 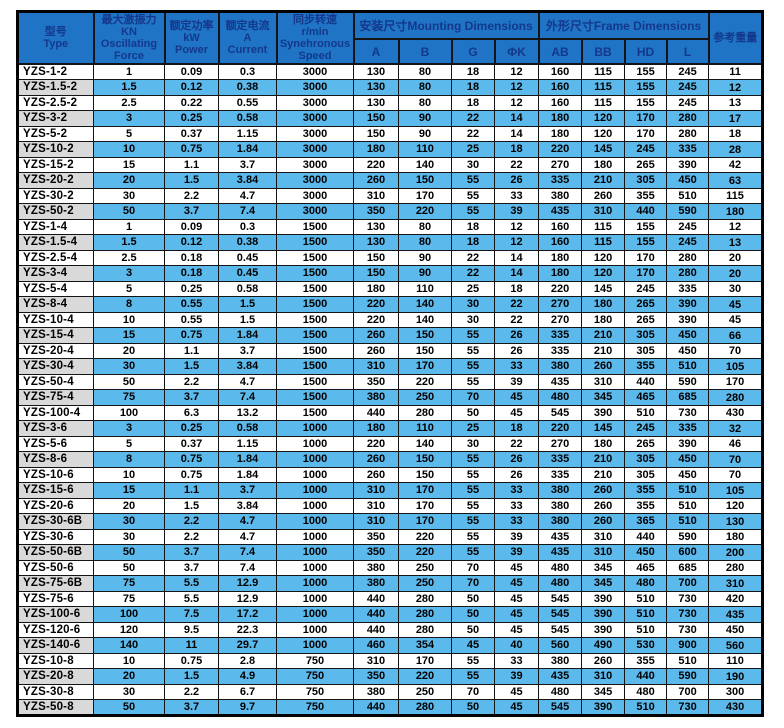 I want to click on value-cell: 70, so click(x=473, y=691).